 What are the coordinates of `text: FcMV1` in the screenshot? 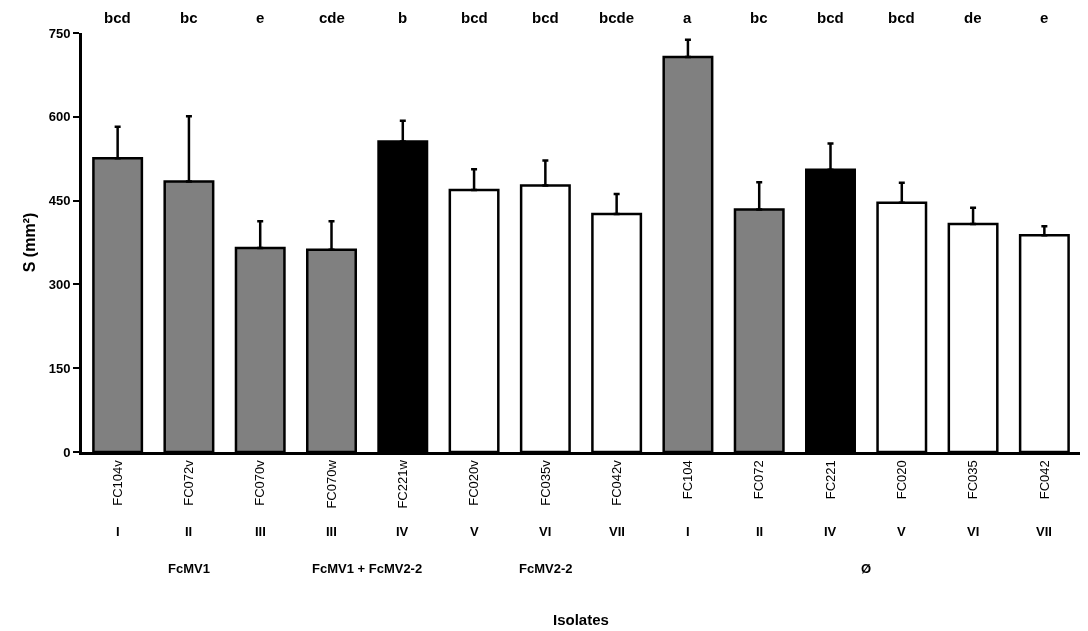 It's located at (189, 568).